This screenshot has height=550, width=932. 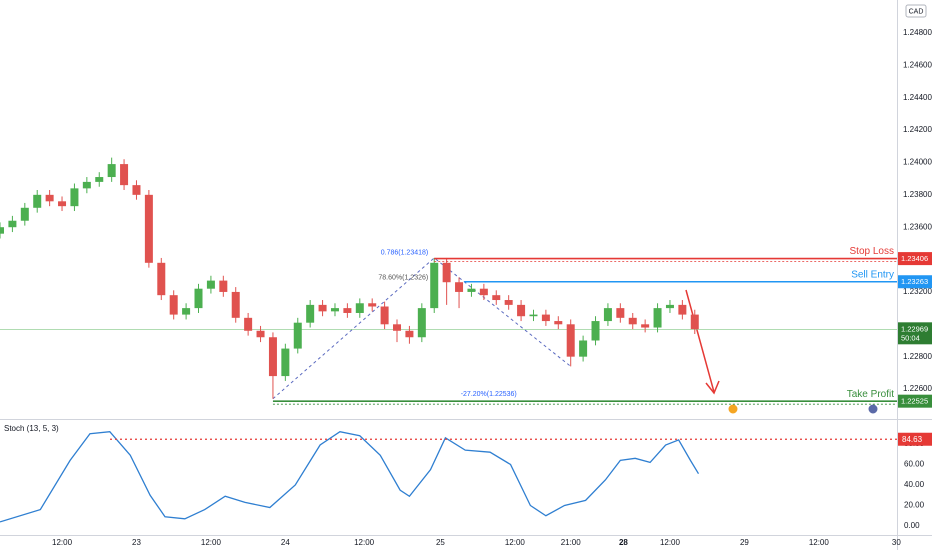 What do you see at coordinates (914, 401) in the screenshot?
I see `level-value: 1.22525` at bounding box center [914, 401].